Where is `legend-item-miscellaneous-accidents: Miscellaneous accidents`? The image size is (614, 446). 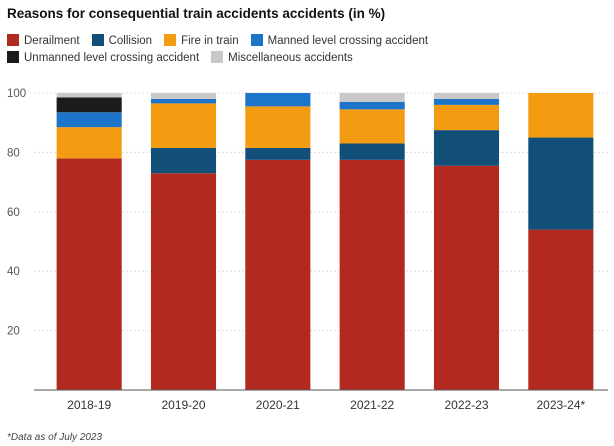
legend-item-miscellaneous-accidents: Miscellaneous accidents is located at coordinates (282, 58).